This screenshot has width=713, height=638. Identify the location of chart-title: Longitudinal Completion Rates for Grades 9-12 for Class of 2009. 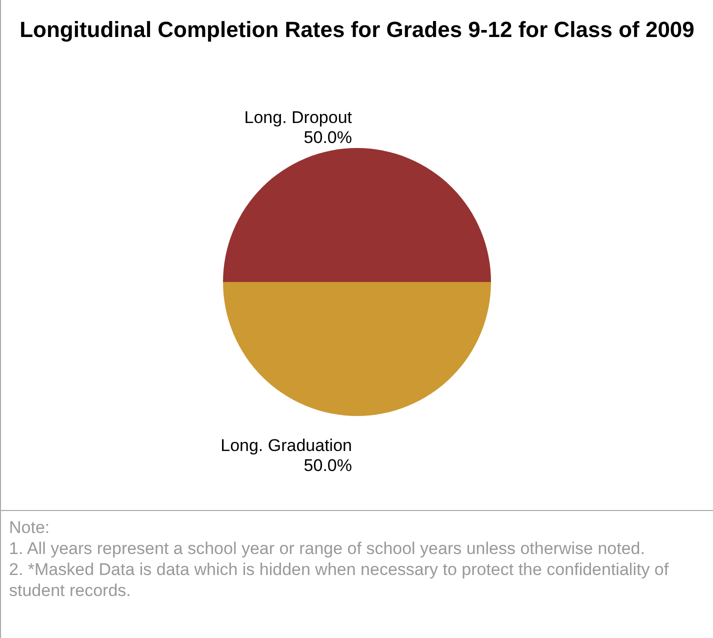
(357, 29).